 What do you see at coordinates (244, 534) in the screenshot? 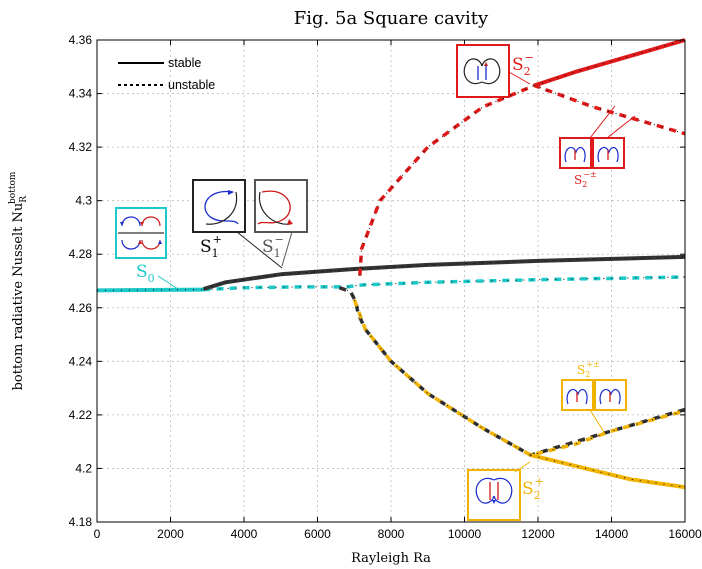
I see `x-tick-label: 4000` at bounding box center [244, 534].